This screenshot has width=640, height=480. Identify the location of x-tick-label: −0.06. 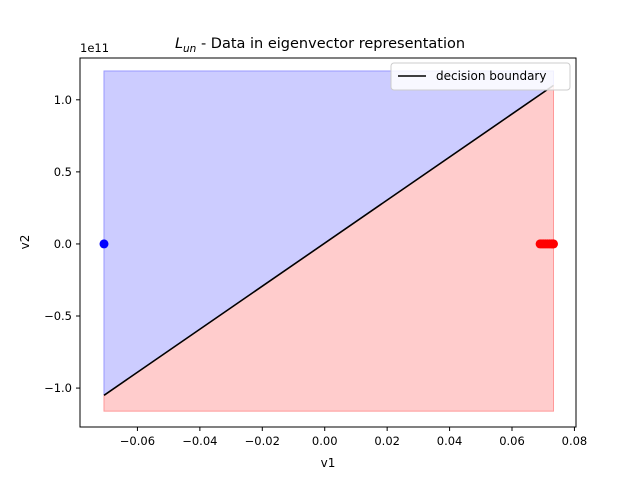
(137, 441).